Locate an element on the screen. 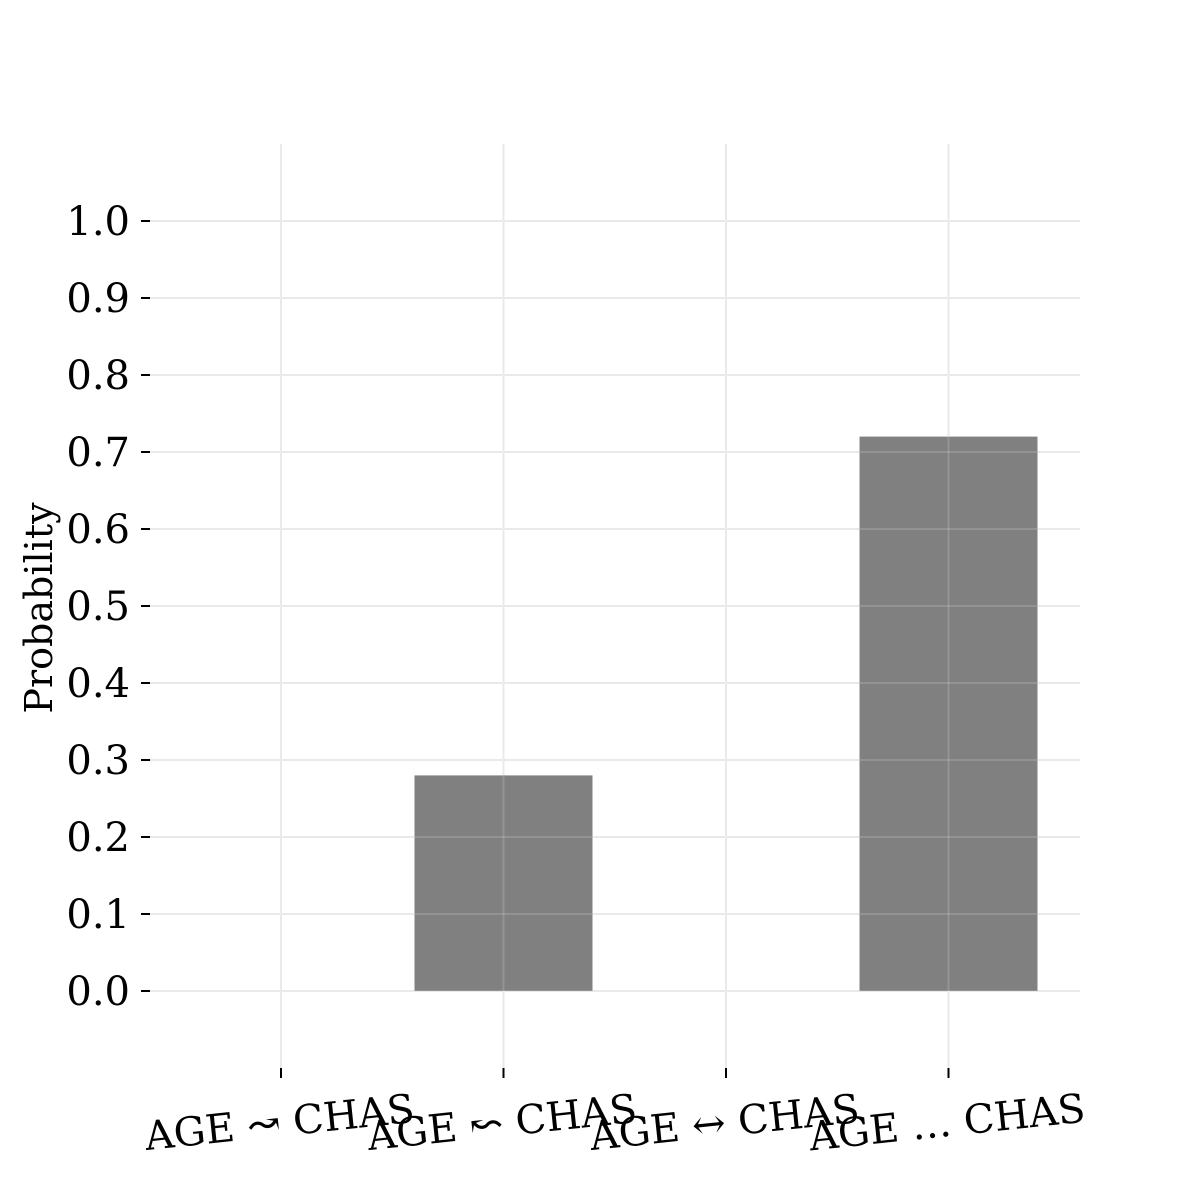  y-tick-label: 0.5 is located at coordinates (98, 607).